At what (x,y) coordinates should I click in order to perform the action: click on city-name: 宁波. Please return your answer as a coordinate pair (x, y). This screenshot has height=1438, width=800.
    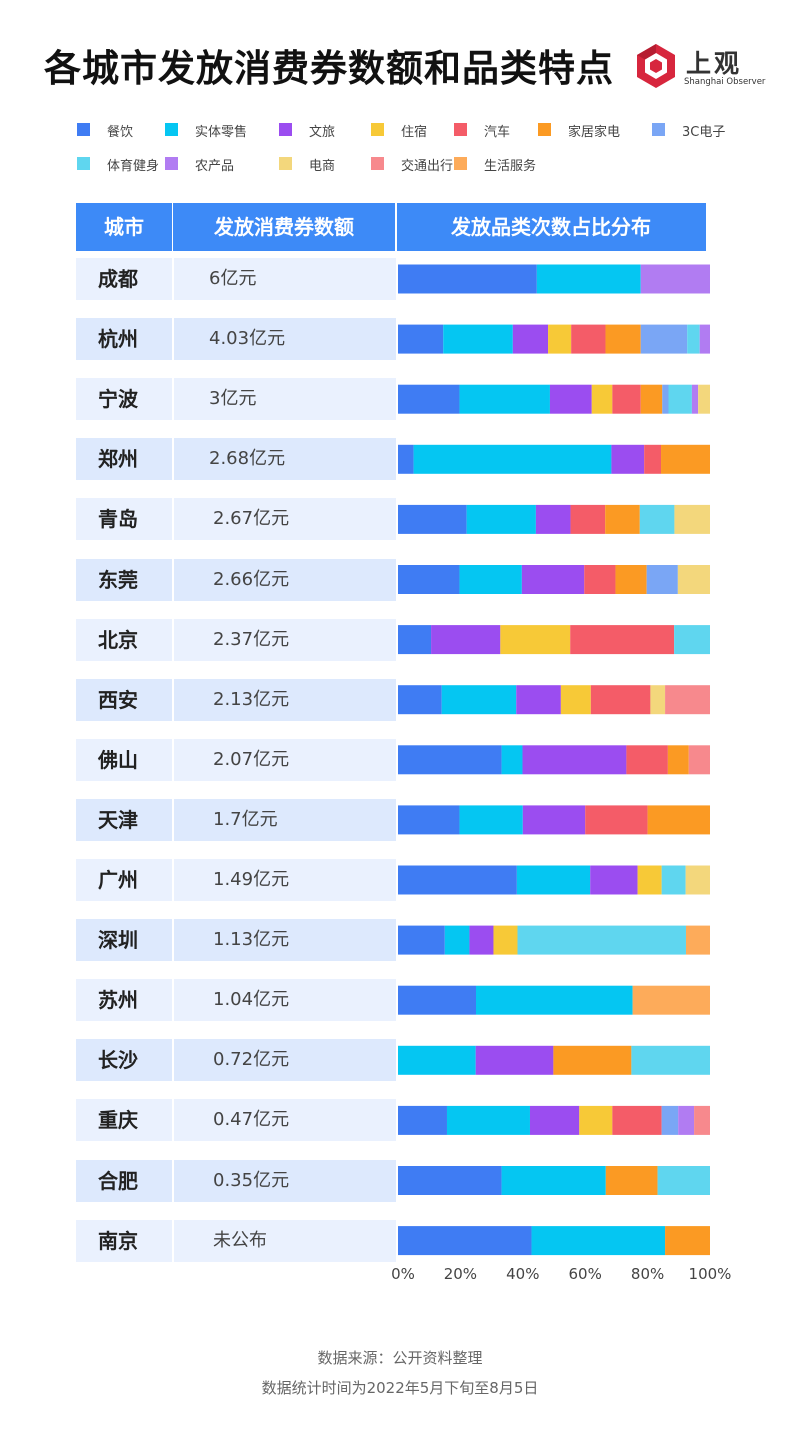
    Looking at the image, I should click on (118, 399).